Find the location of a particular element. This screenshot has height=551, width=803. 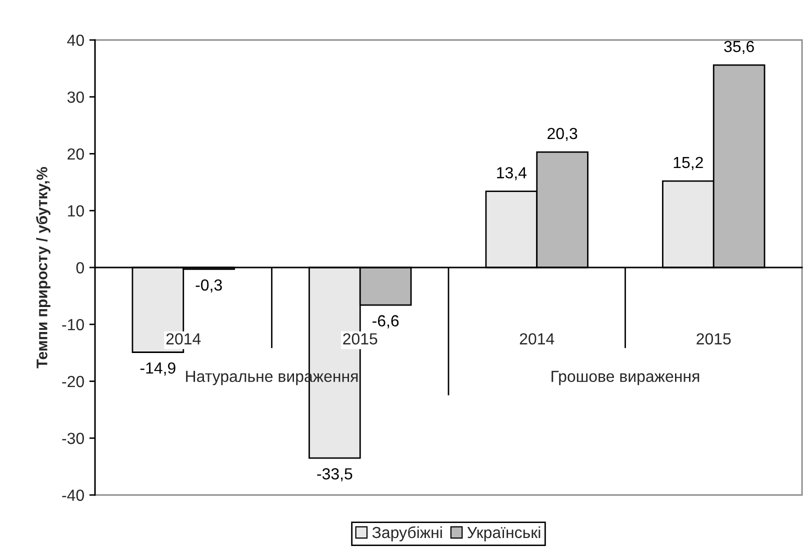

y-tick-label: -40 is located at coordinates (73, 495).